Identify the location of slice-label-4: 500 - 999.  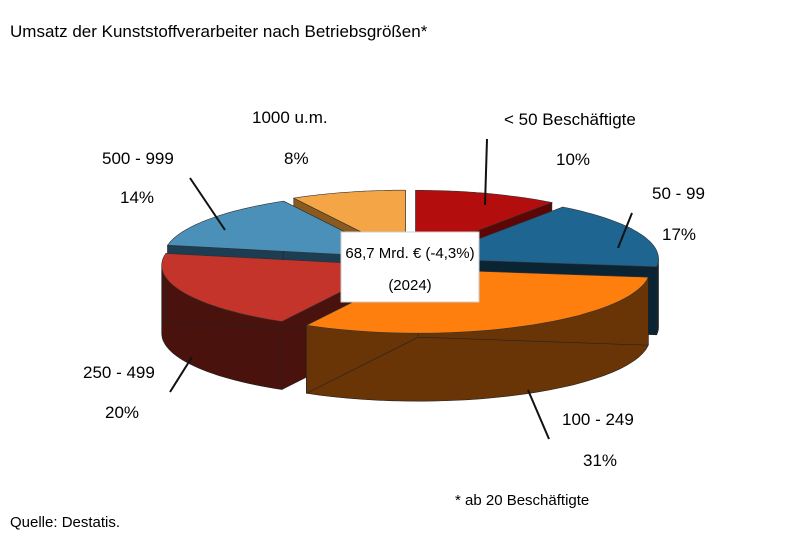
(138, 158).